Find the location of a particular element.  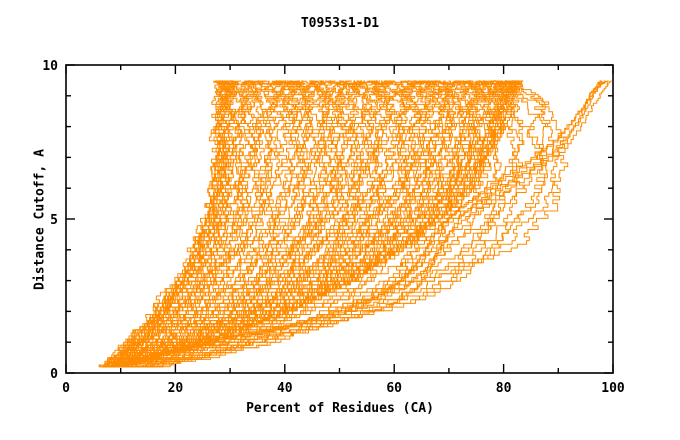

x-tick-label: 60 is located at coordinates (394, 388).